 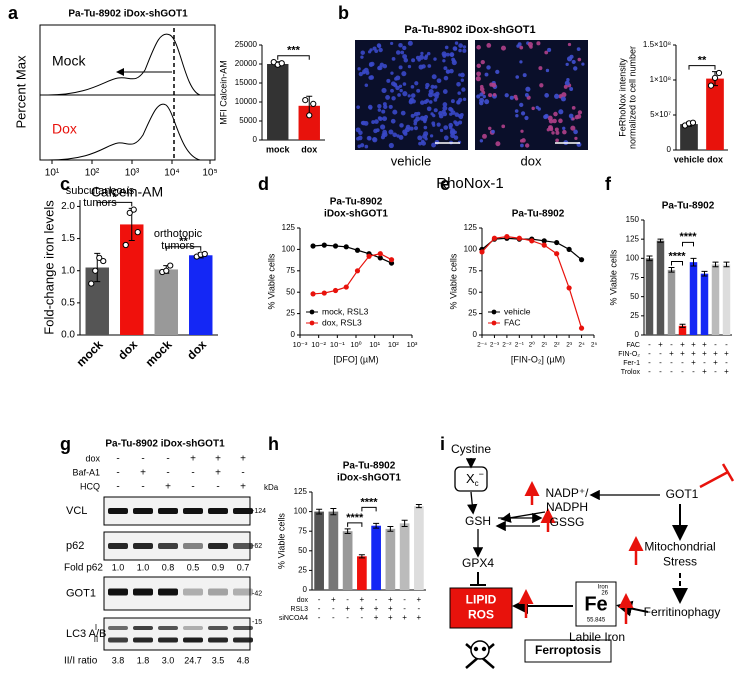 I want to click on y-tick-label: 50, so click(x=634, y=296).